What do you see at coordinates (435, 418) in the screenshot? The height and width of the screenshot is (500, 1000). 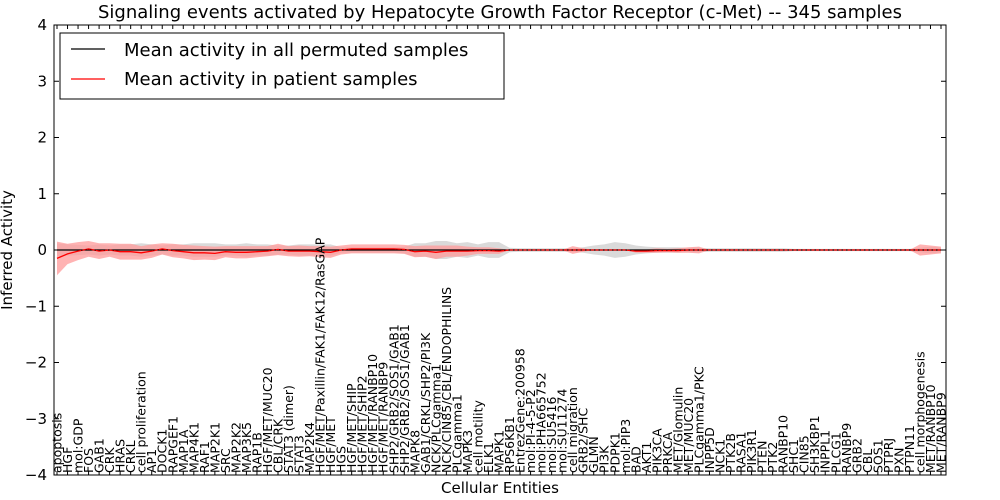 I see `x-tick-label: NCK/PLCgamma1` at bounding box center [435, 418].